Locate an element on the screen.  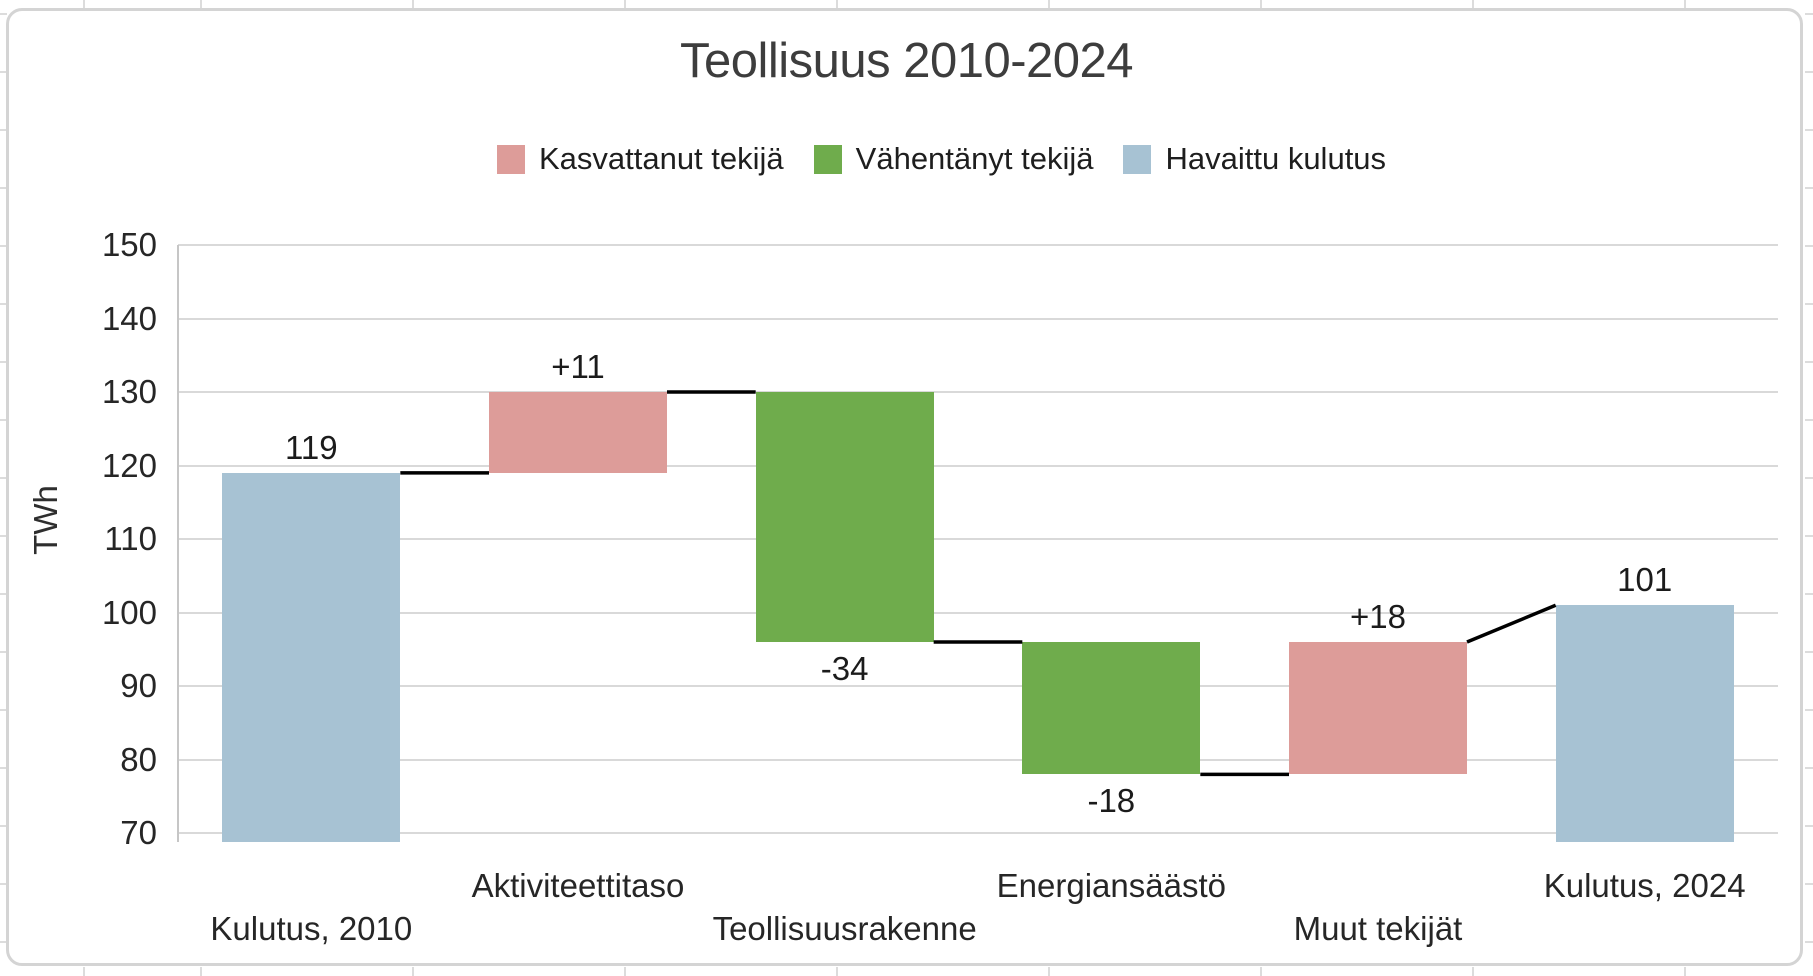
y-tick-label: 120 is located at coordinates (129, 465).